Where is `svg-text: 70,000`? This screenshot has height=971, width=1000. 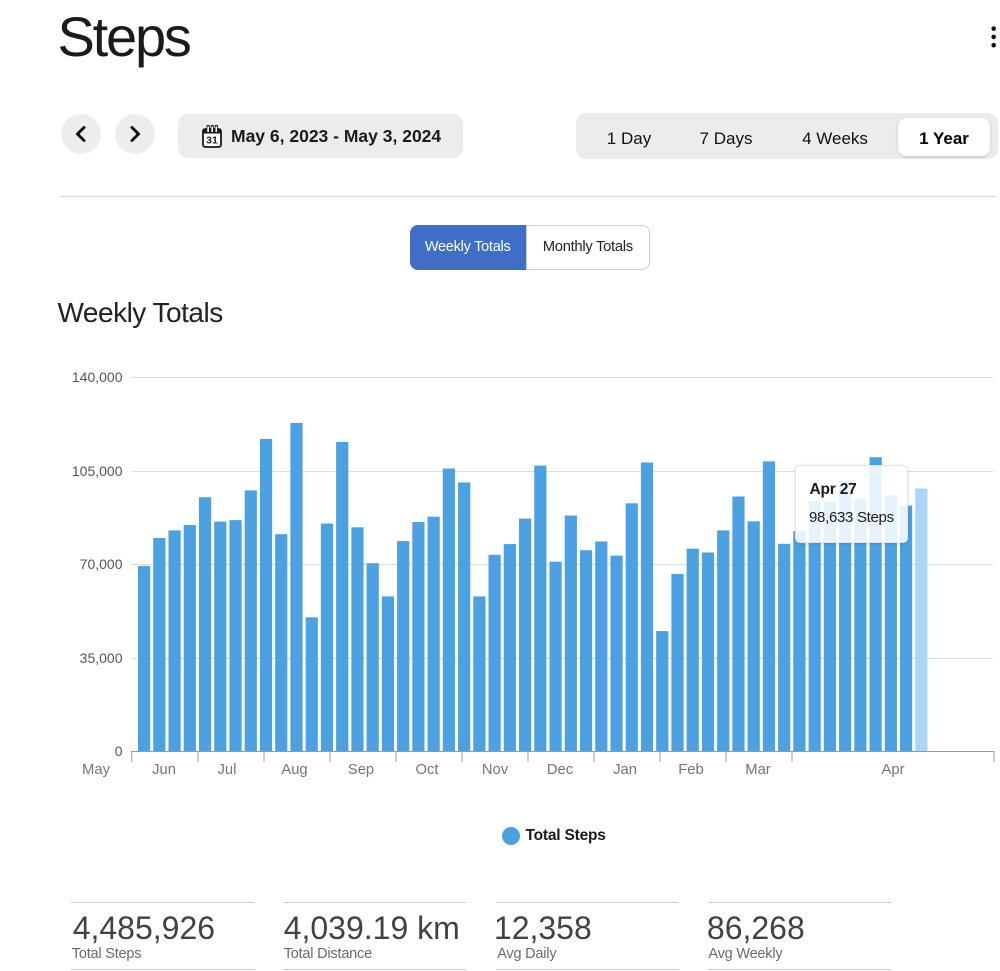
svg-text: 70,000 is located at coordinates (101, 564).